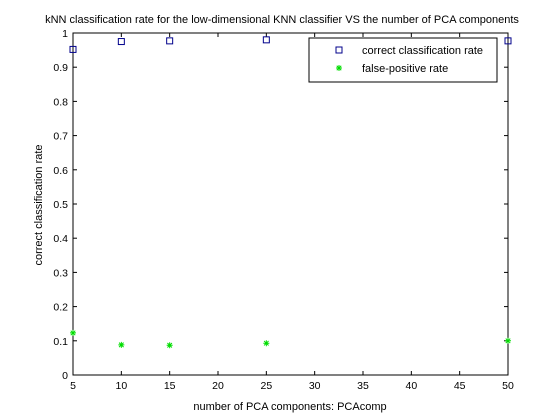 This screenshot has height=420, width=560. I want to click on y-tick-label: 0.4, so click(60, 239).